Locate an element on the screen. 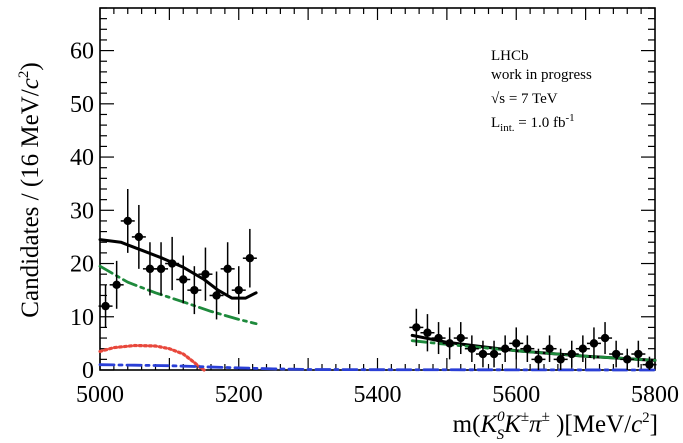  x-tick-label: 5800 is located at coordinates (655, 395).